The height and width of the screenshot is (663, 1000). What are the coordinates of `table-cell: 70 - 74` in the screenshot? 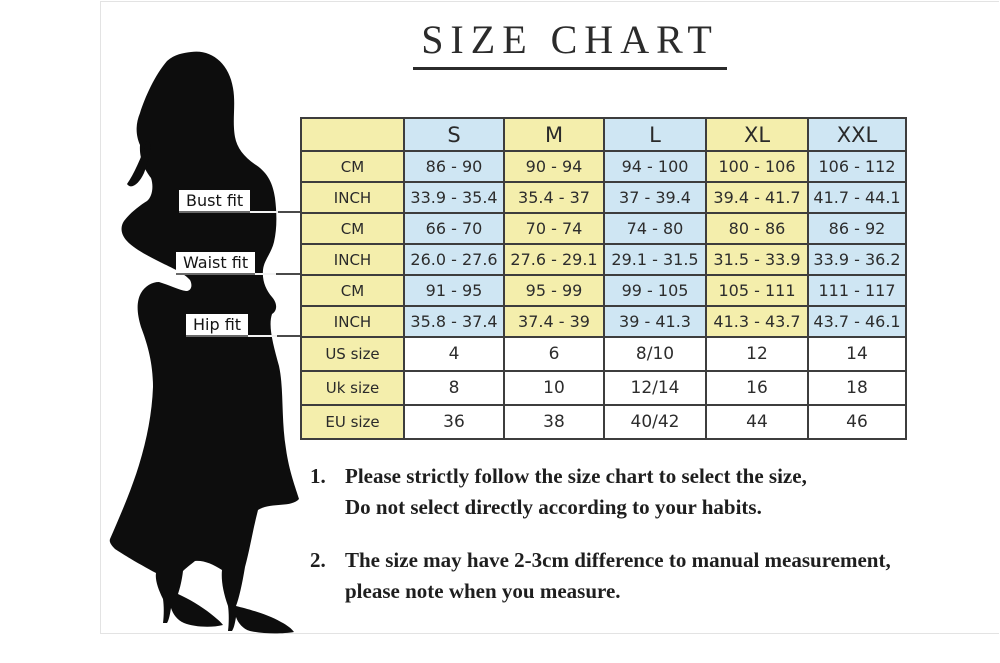 It's located at (554, 228).